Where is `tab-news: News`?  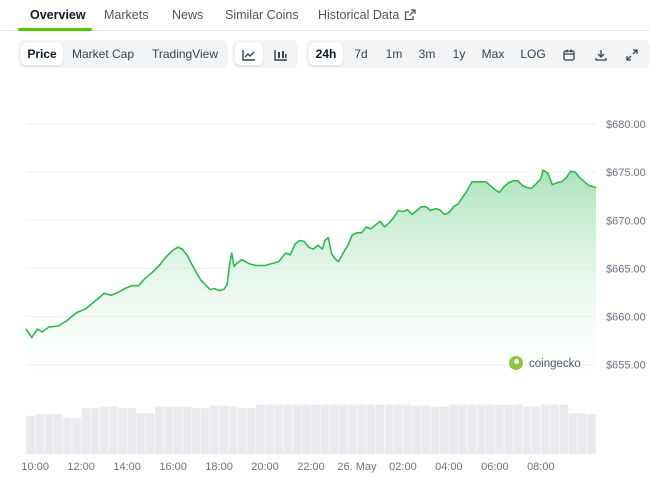 tab-news: News is located at coordinates (188, 15).